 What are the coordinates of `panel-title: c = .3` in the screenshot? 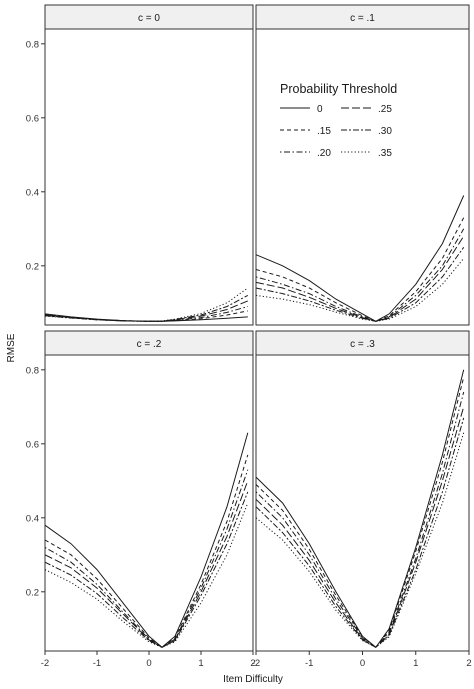 It's located at (362, 344).